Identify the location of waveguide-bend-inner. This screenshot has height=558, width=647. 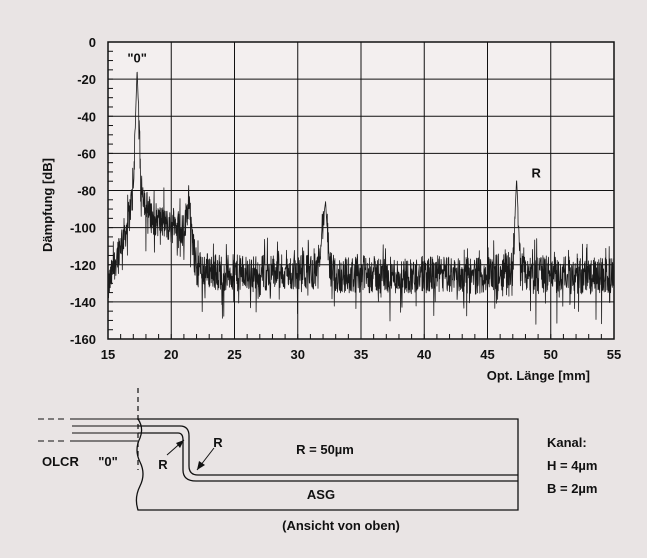
(328, 457).